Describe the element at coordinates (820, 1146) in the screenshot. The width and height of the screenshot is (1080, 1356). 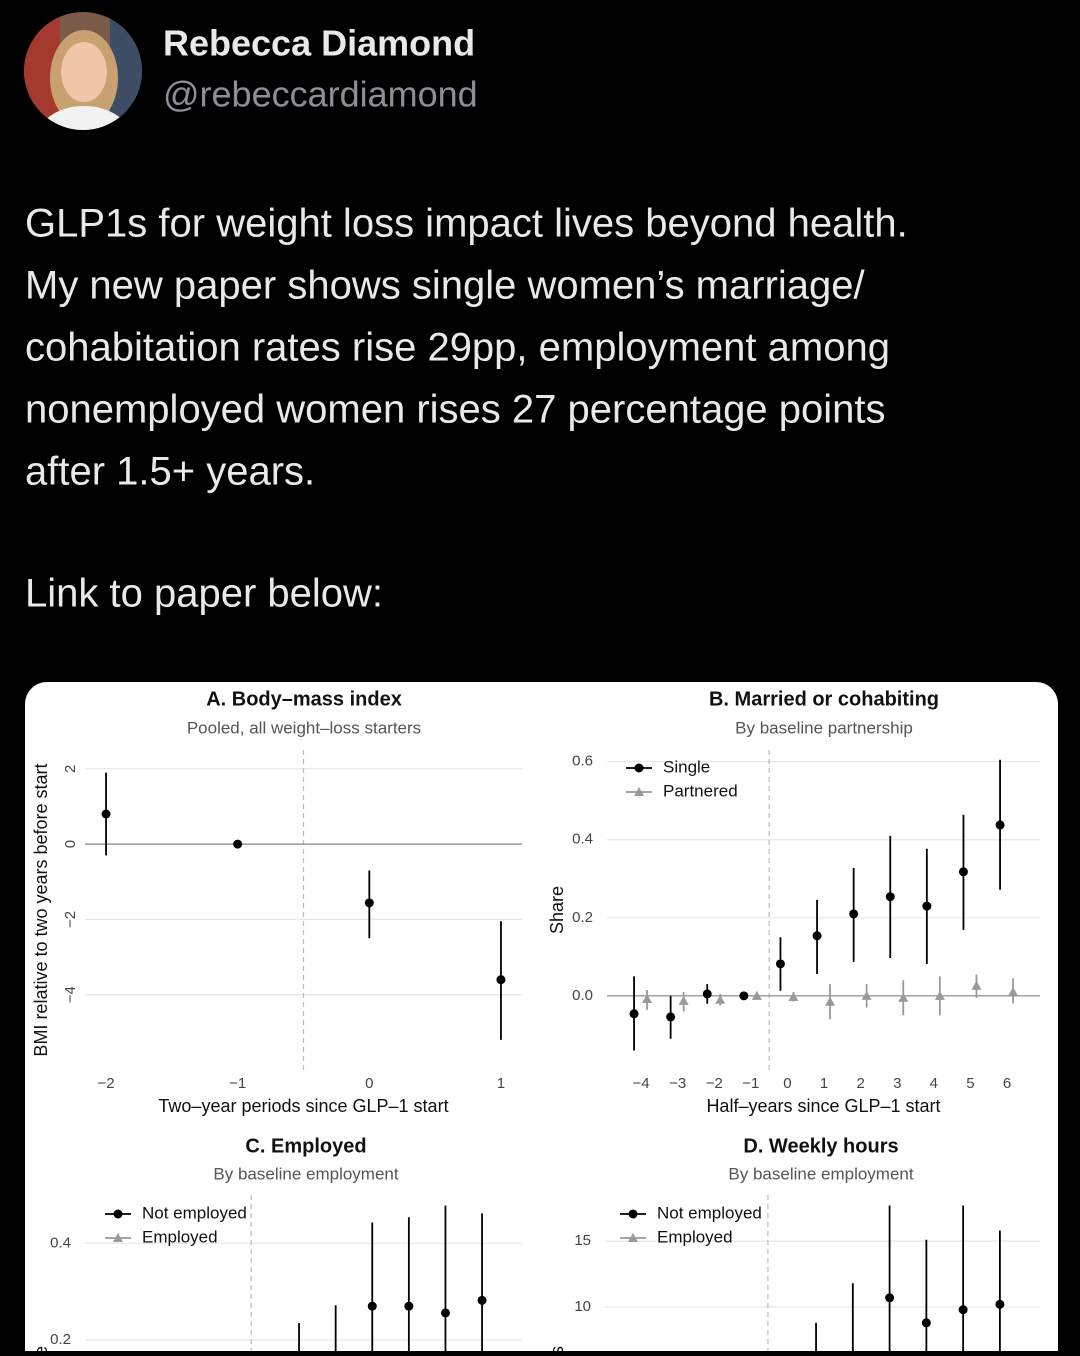
I see `panel-title: D. Weekly hours` at that location.